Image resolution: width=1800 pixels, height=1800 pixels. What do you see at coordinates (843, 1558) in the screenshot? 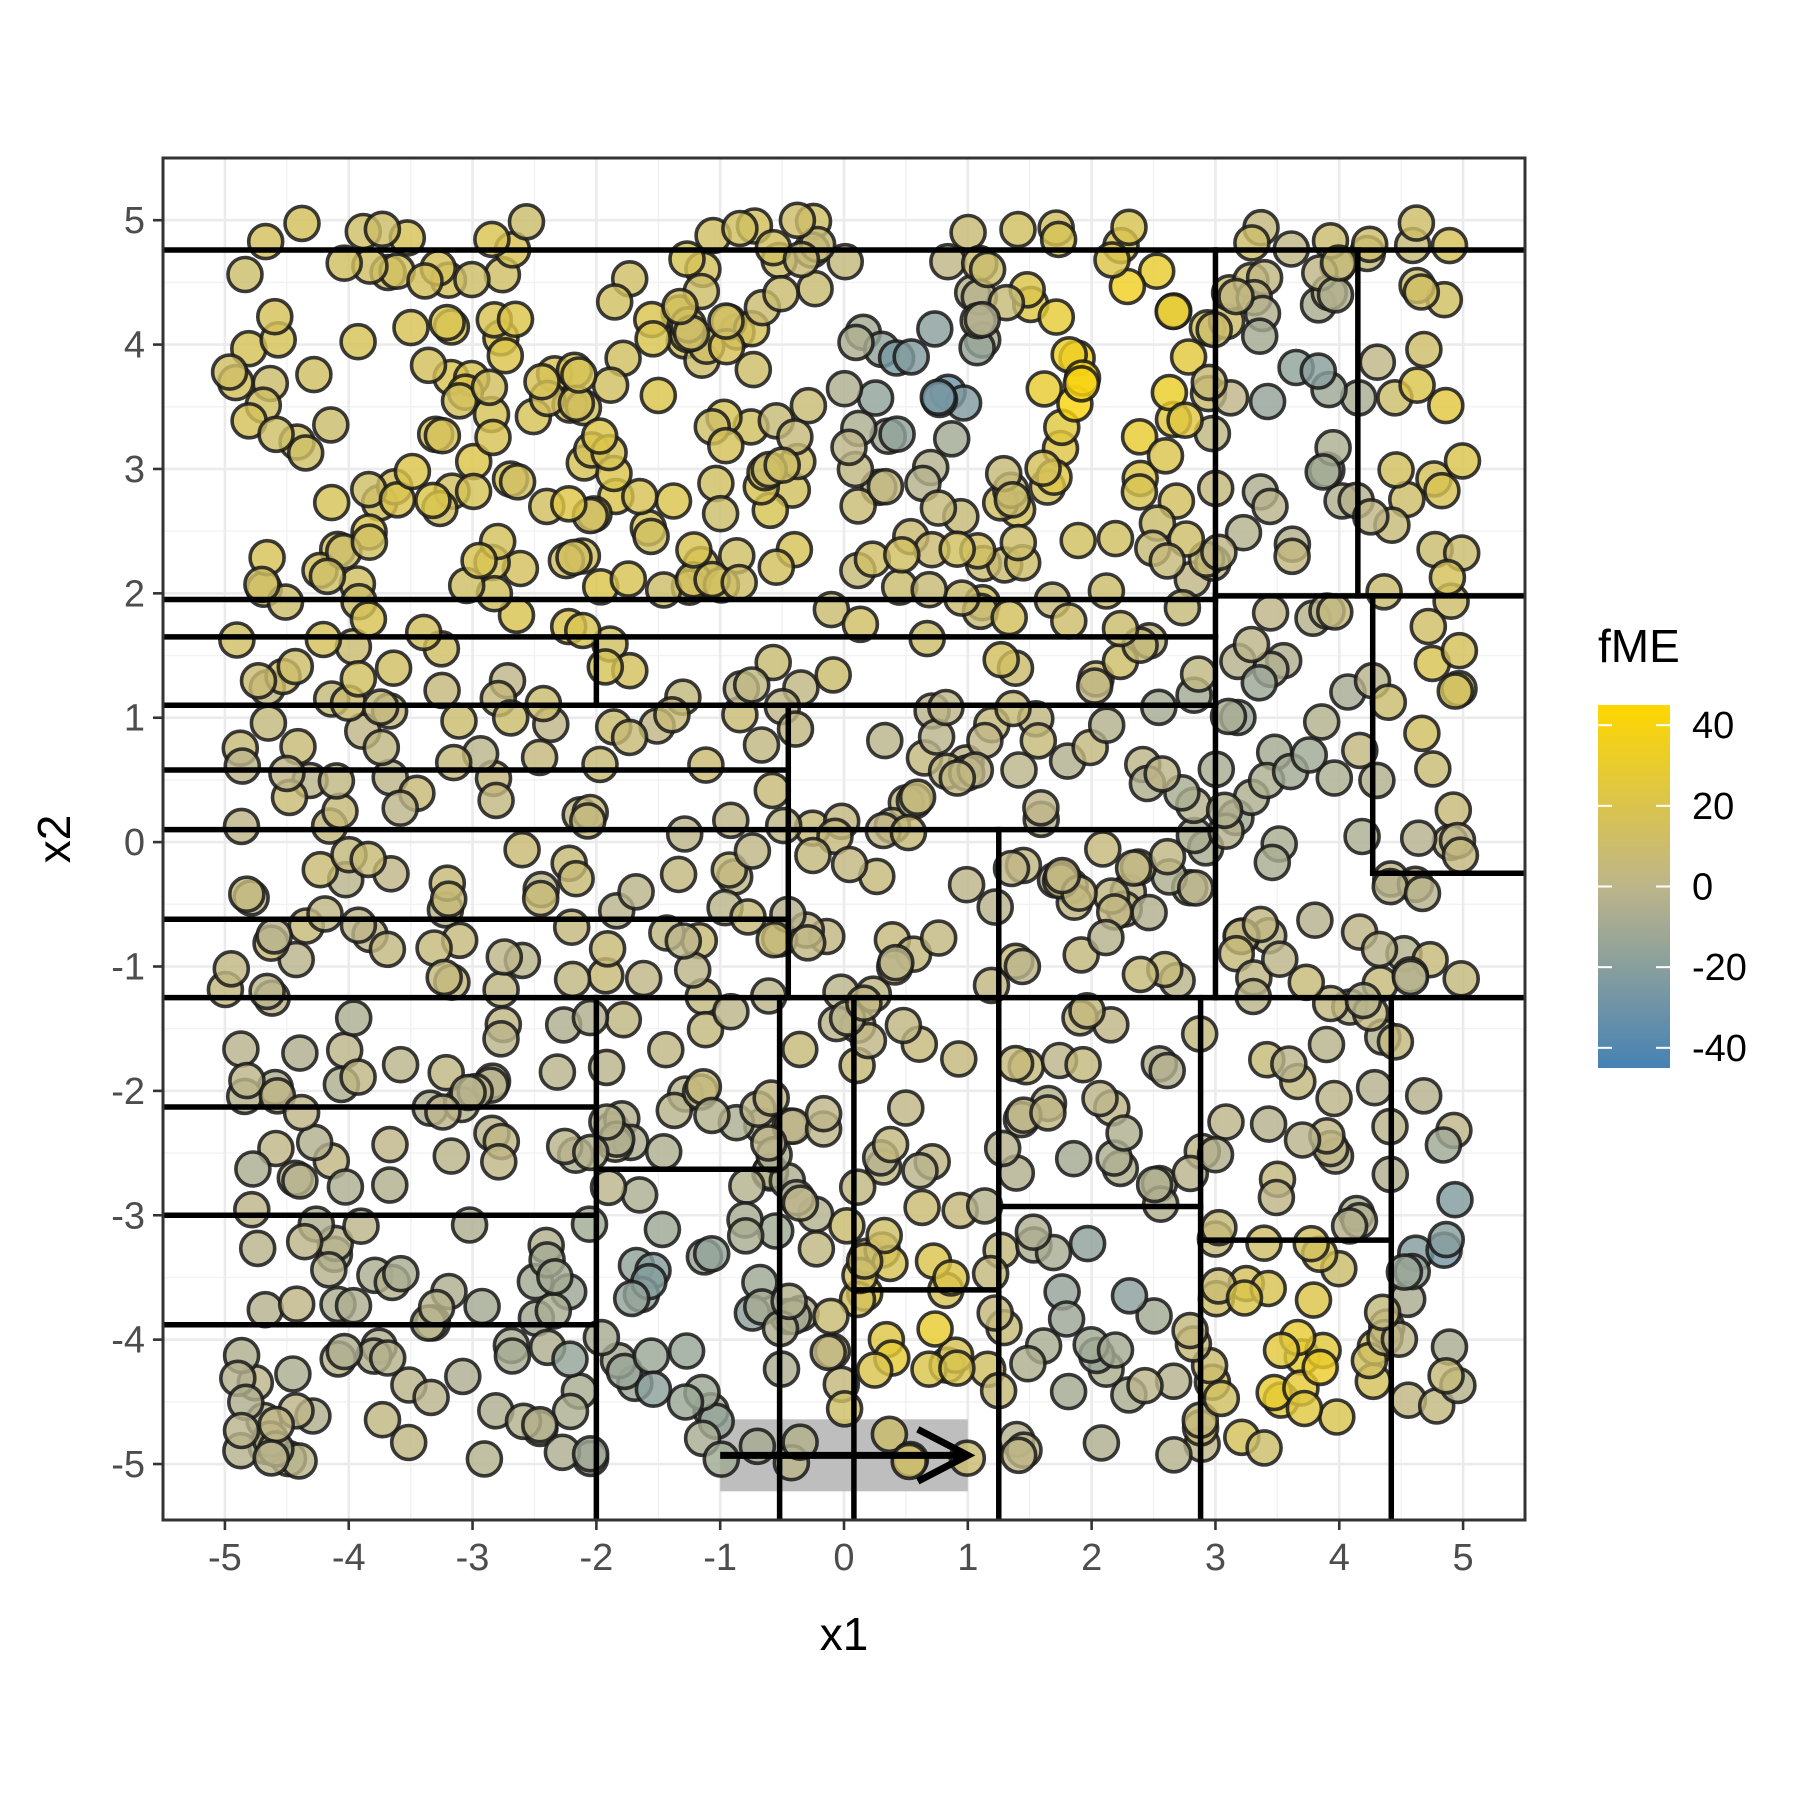
I see `x-tick-label: 0` at bounding box center [843, 1558].